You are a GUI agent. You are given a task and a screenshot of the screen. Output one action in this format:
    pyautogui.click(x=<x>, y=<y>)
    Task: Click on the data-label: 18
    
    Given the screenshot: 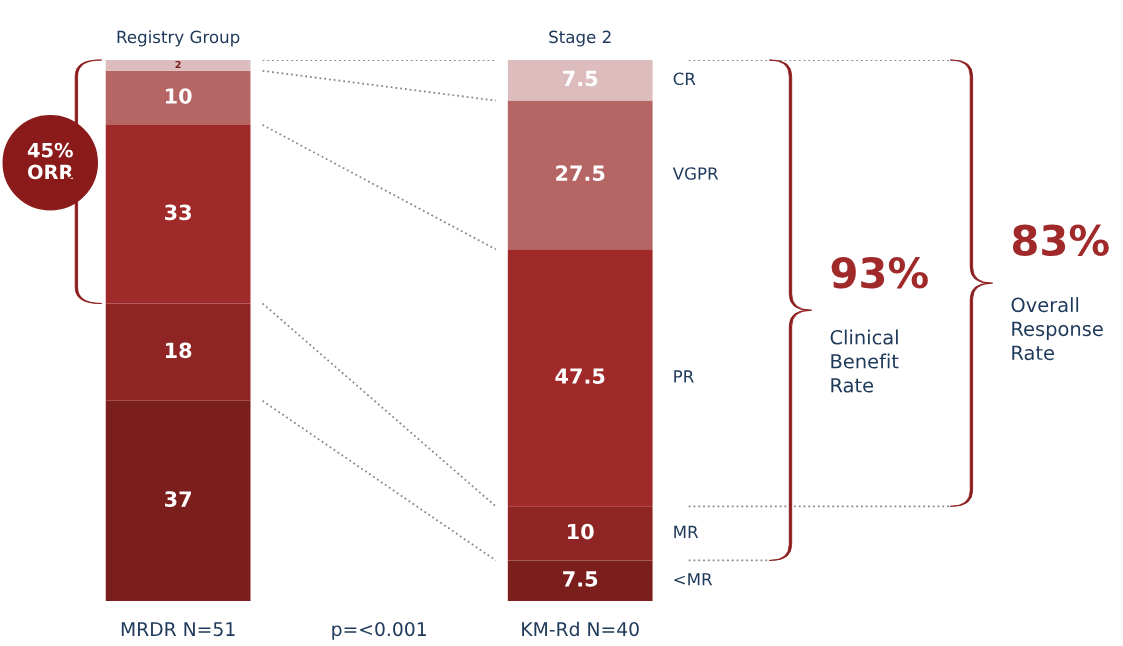 What is the action you would take?
    pyautogui.click(x=178, y=350)
    